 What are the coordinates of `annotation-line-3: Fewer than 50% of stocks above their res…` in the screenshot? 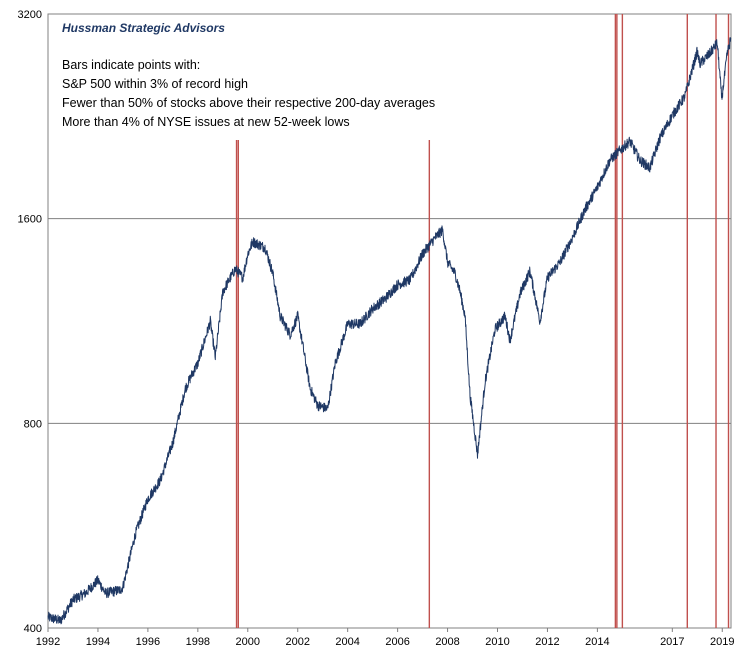 It's located at (248, 103).